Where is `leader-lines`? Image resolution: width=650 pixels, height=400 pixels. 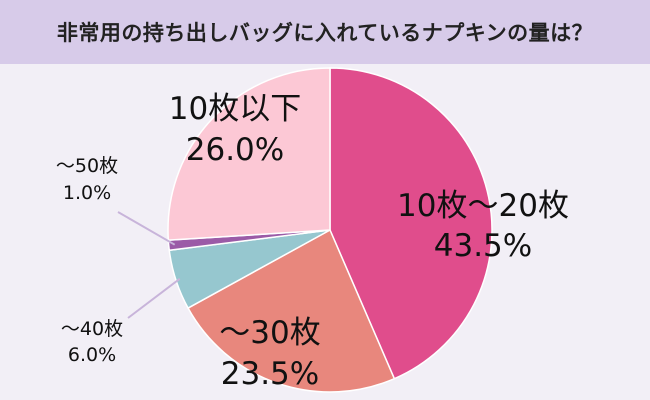
leader-lines is located at coordinates (149, 265).